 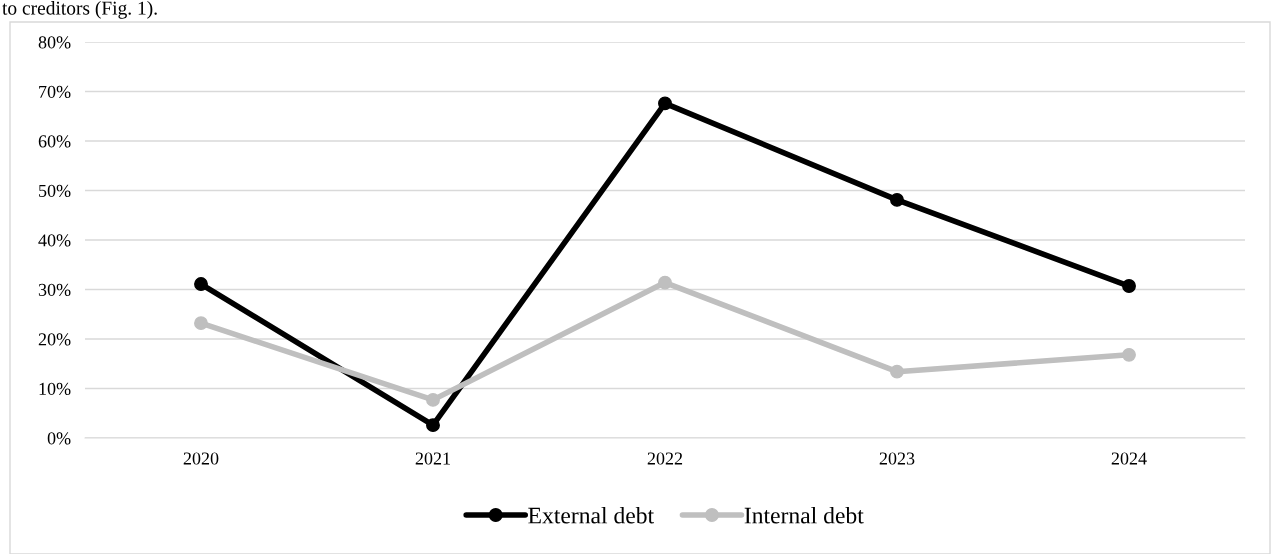 I want to click on y-tick-label: 0%, so click(x=59, y=438).